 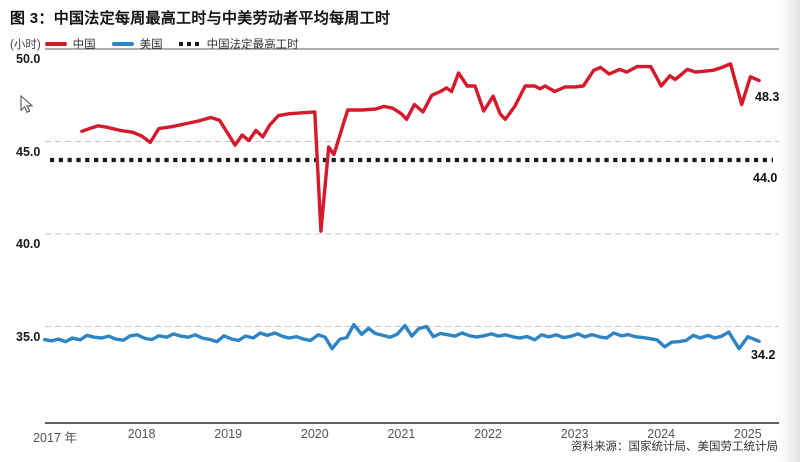 I want to click on chart-legend: (小时) 中国 美国 中国法定最高工时, so click(x=162, y=44).